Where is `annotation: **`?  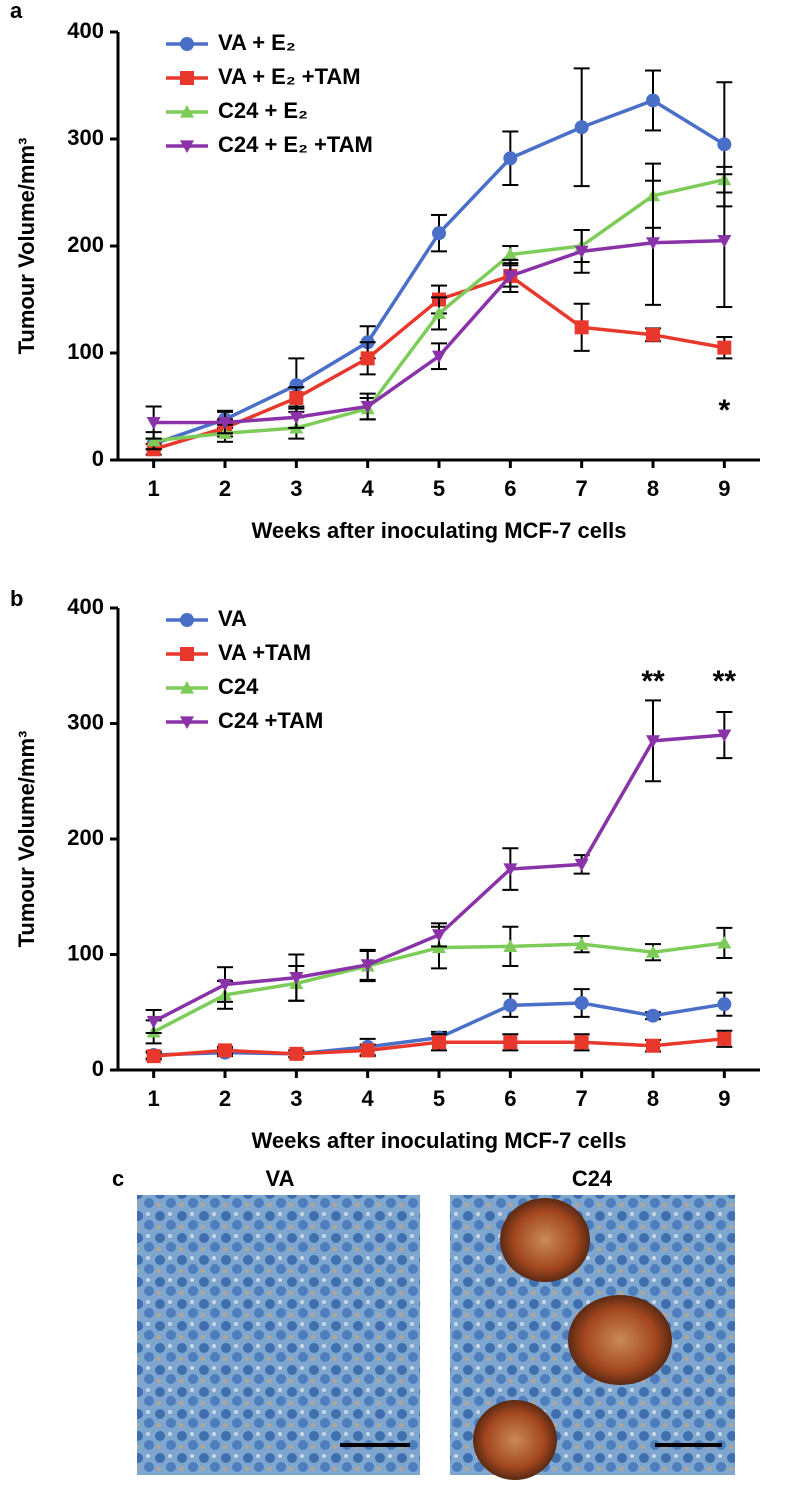
annotation: ** is located at coordinates (653, 681).